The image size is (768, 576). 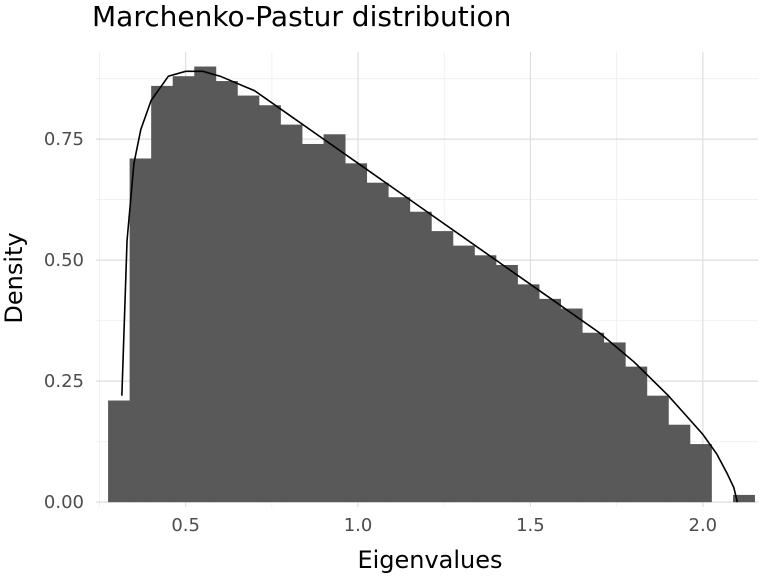 I want to click on y-axis-title: Density, so click(x=14, y=277).